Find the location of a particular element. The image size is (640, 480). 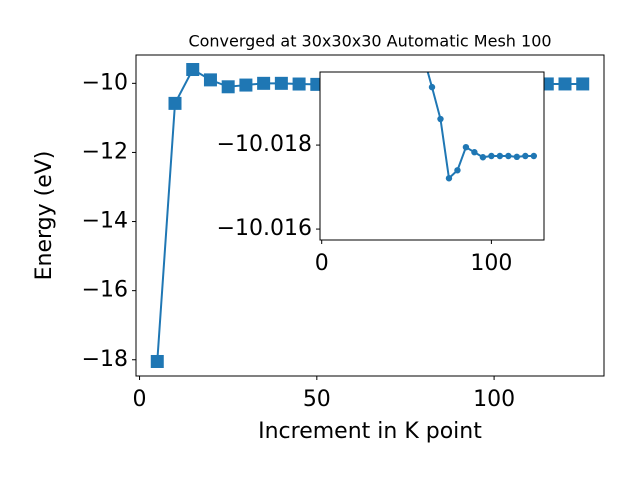

y-tick-label: −16 is located at coordinates (105, 290).